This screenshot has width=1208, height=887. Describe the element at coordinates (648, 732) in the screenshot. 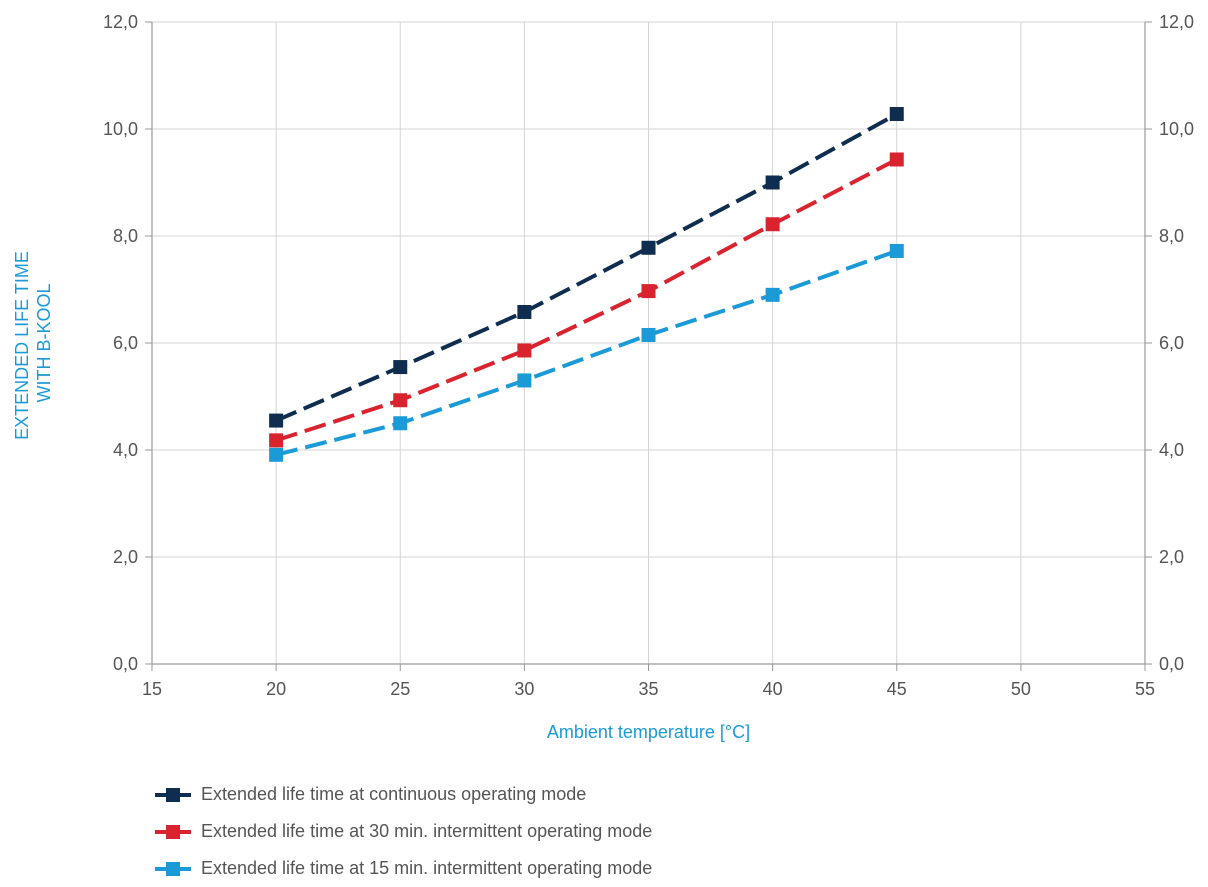

I see `x-axis-title: Ambient temperature [°C]` at that location.